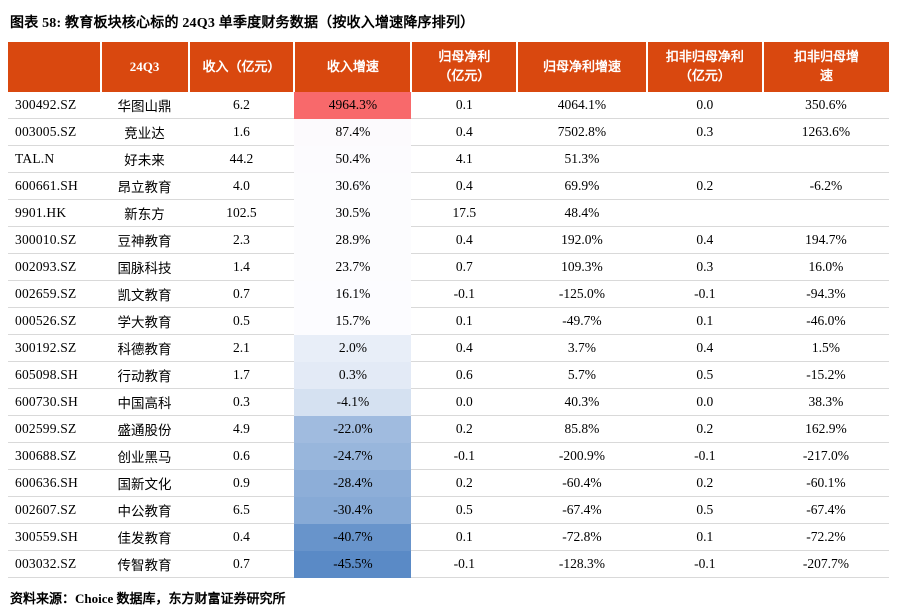  What do you see at coordinates (144, 429) in the screenshot?
I see `company-name-cell: 盛通股份` at bounding box center [144, 429].